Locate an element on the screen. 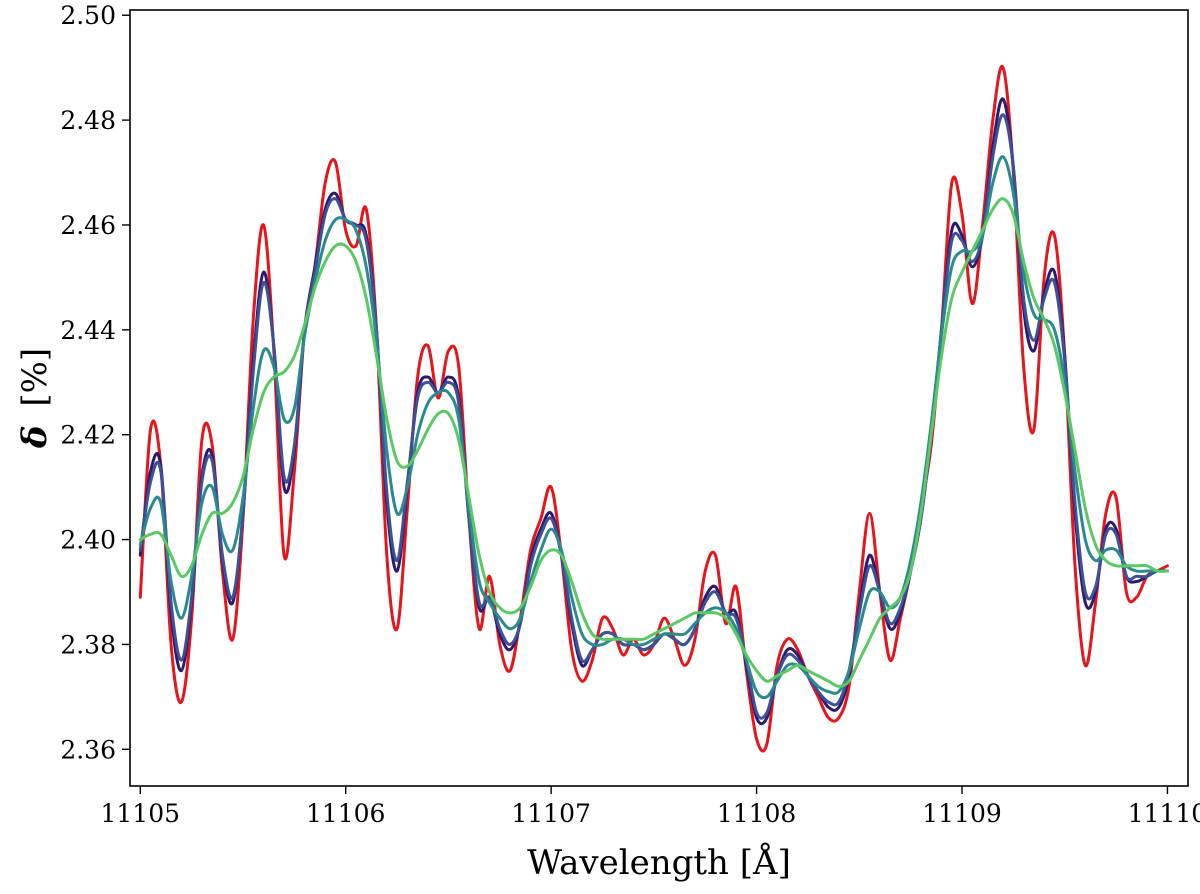 The width and height of the screenshot is (1200, 894). y-tick-label: 2.48 is located at coordinates (88, 120).